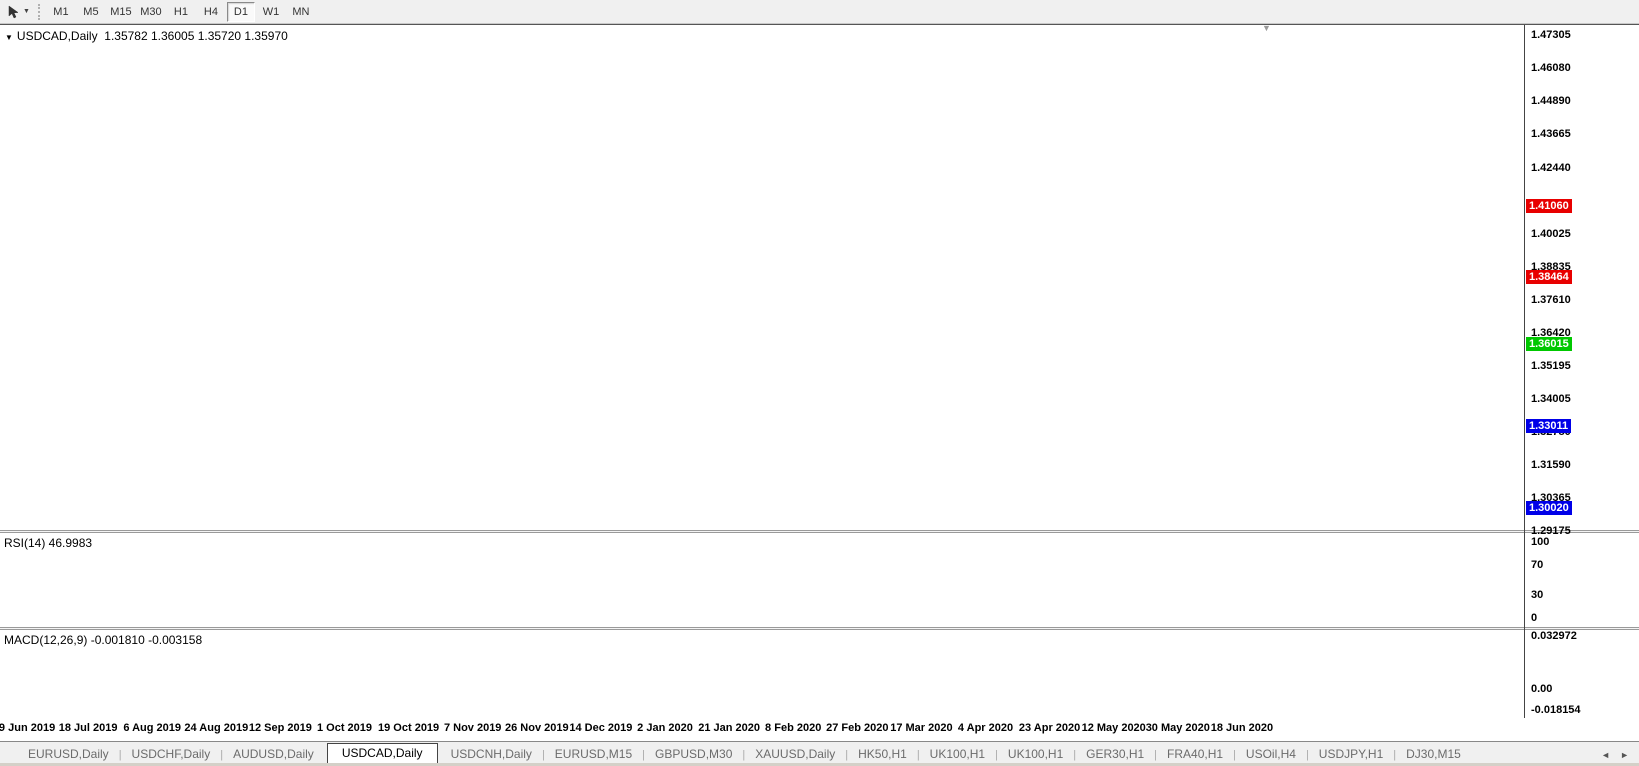  I want to click on price-axis-divider, so click(1524, 371).